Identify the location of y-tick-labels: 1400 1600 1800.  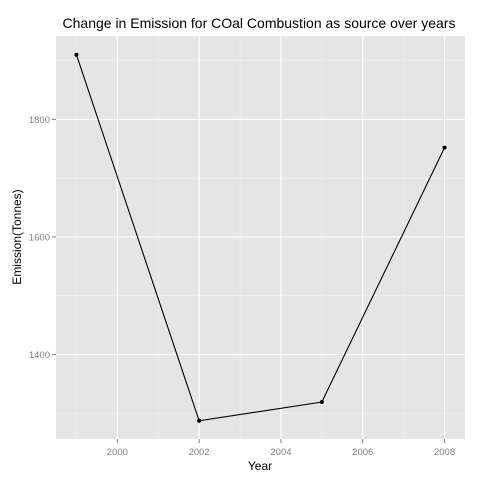
(39, 238).